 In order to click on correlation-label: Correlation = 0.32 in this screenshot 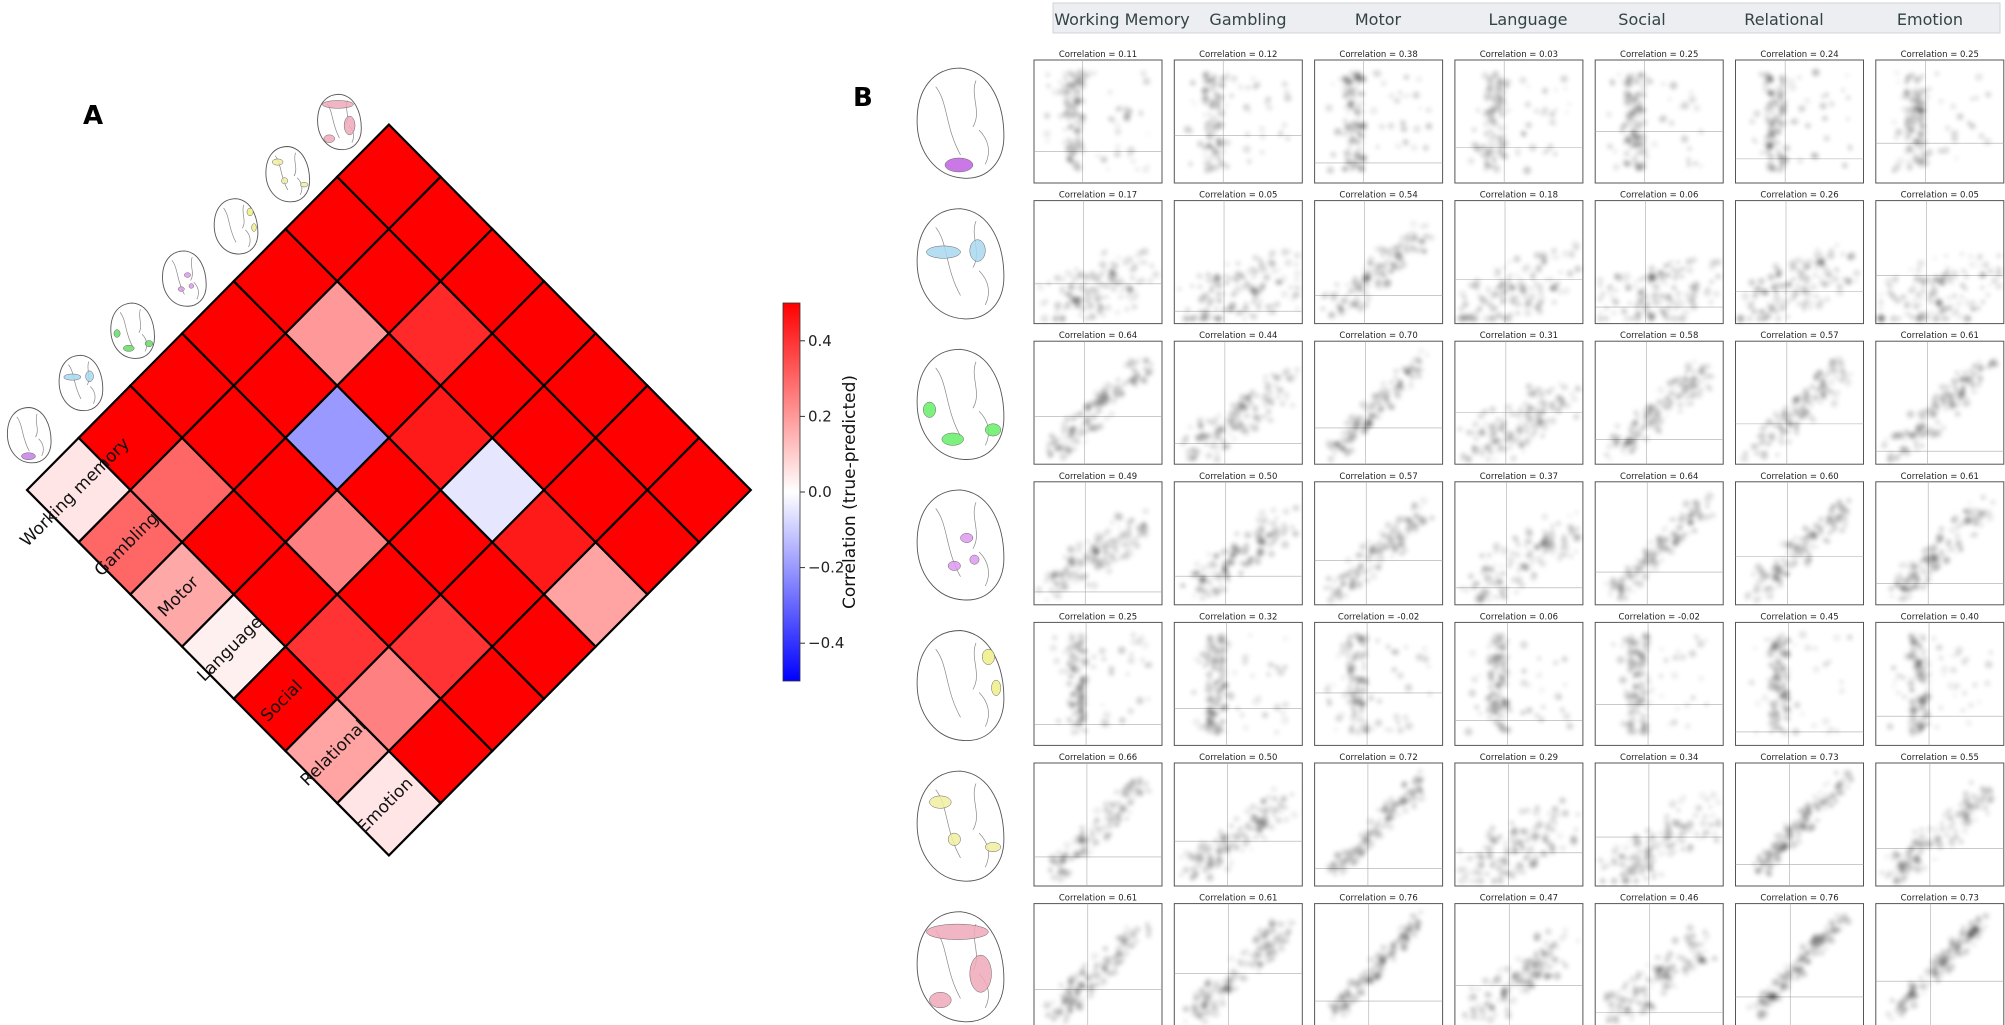, I will do `click(1238, 617)`.